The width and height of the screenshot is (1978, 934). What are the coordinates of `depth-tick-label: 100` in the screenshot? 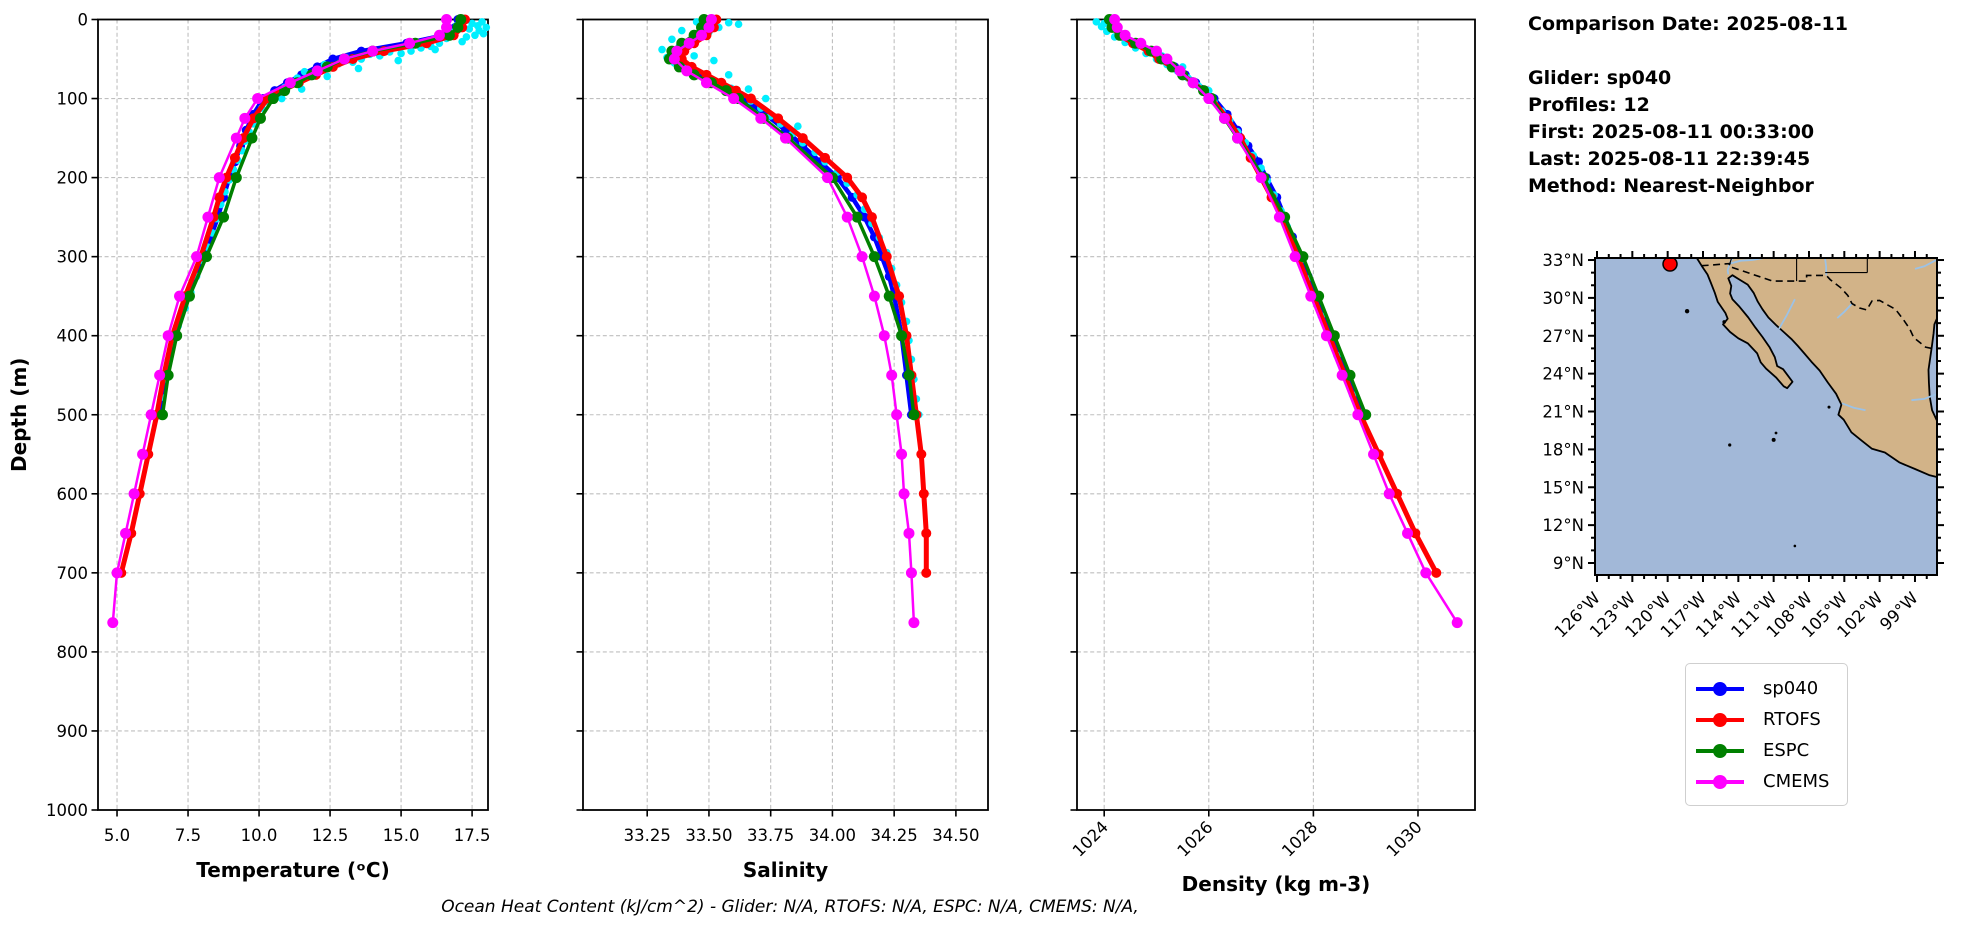 It's located at (73, 99).